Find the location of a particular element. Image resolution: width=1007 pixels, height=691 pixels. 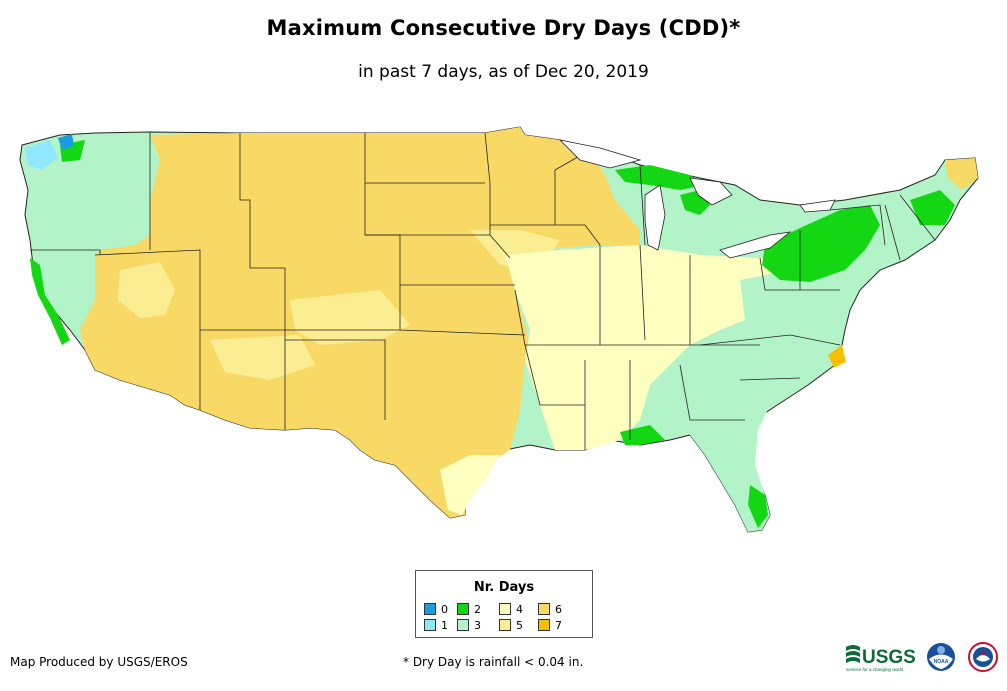

agency-logos: USGS science for a changing world NOAA is located at coordinates (925, 658).